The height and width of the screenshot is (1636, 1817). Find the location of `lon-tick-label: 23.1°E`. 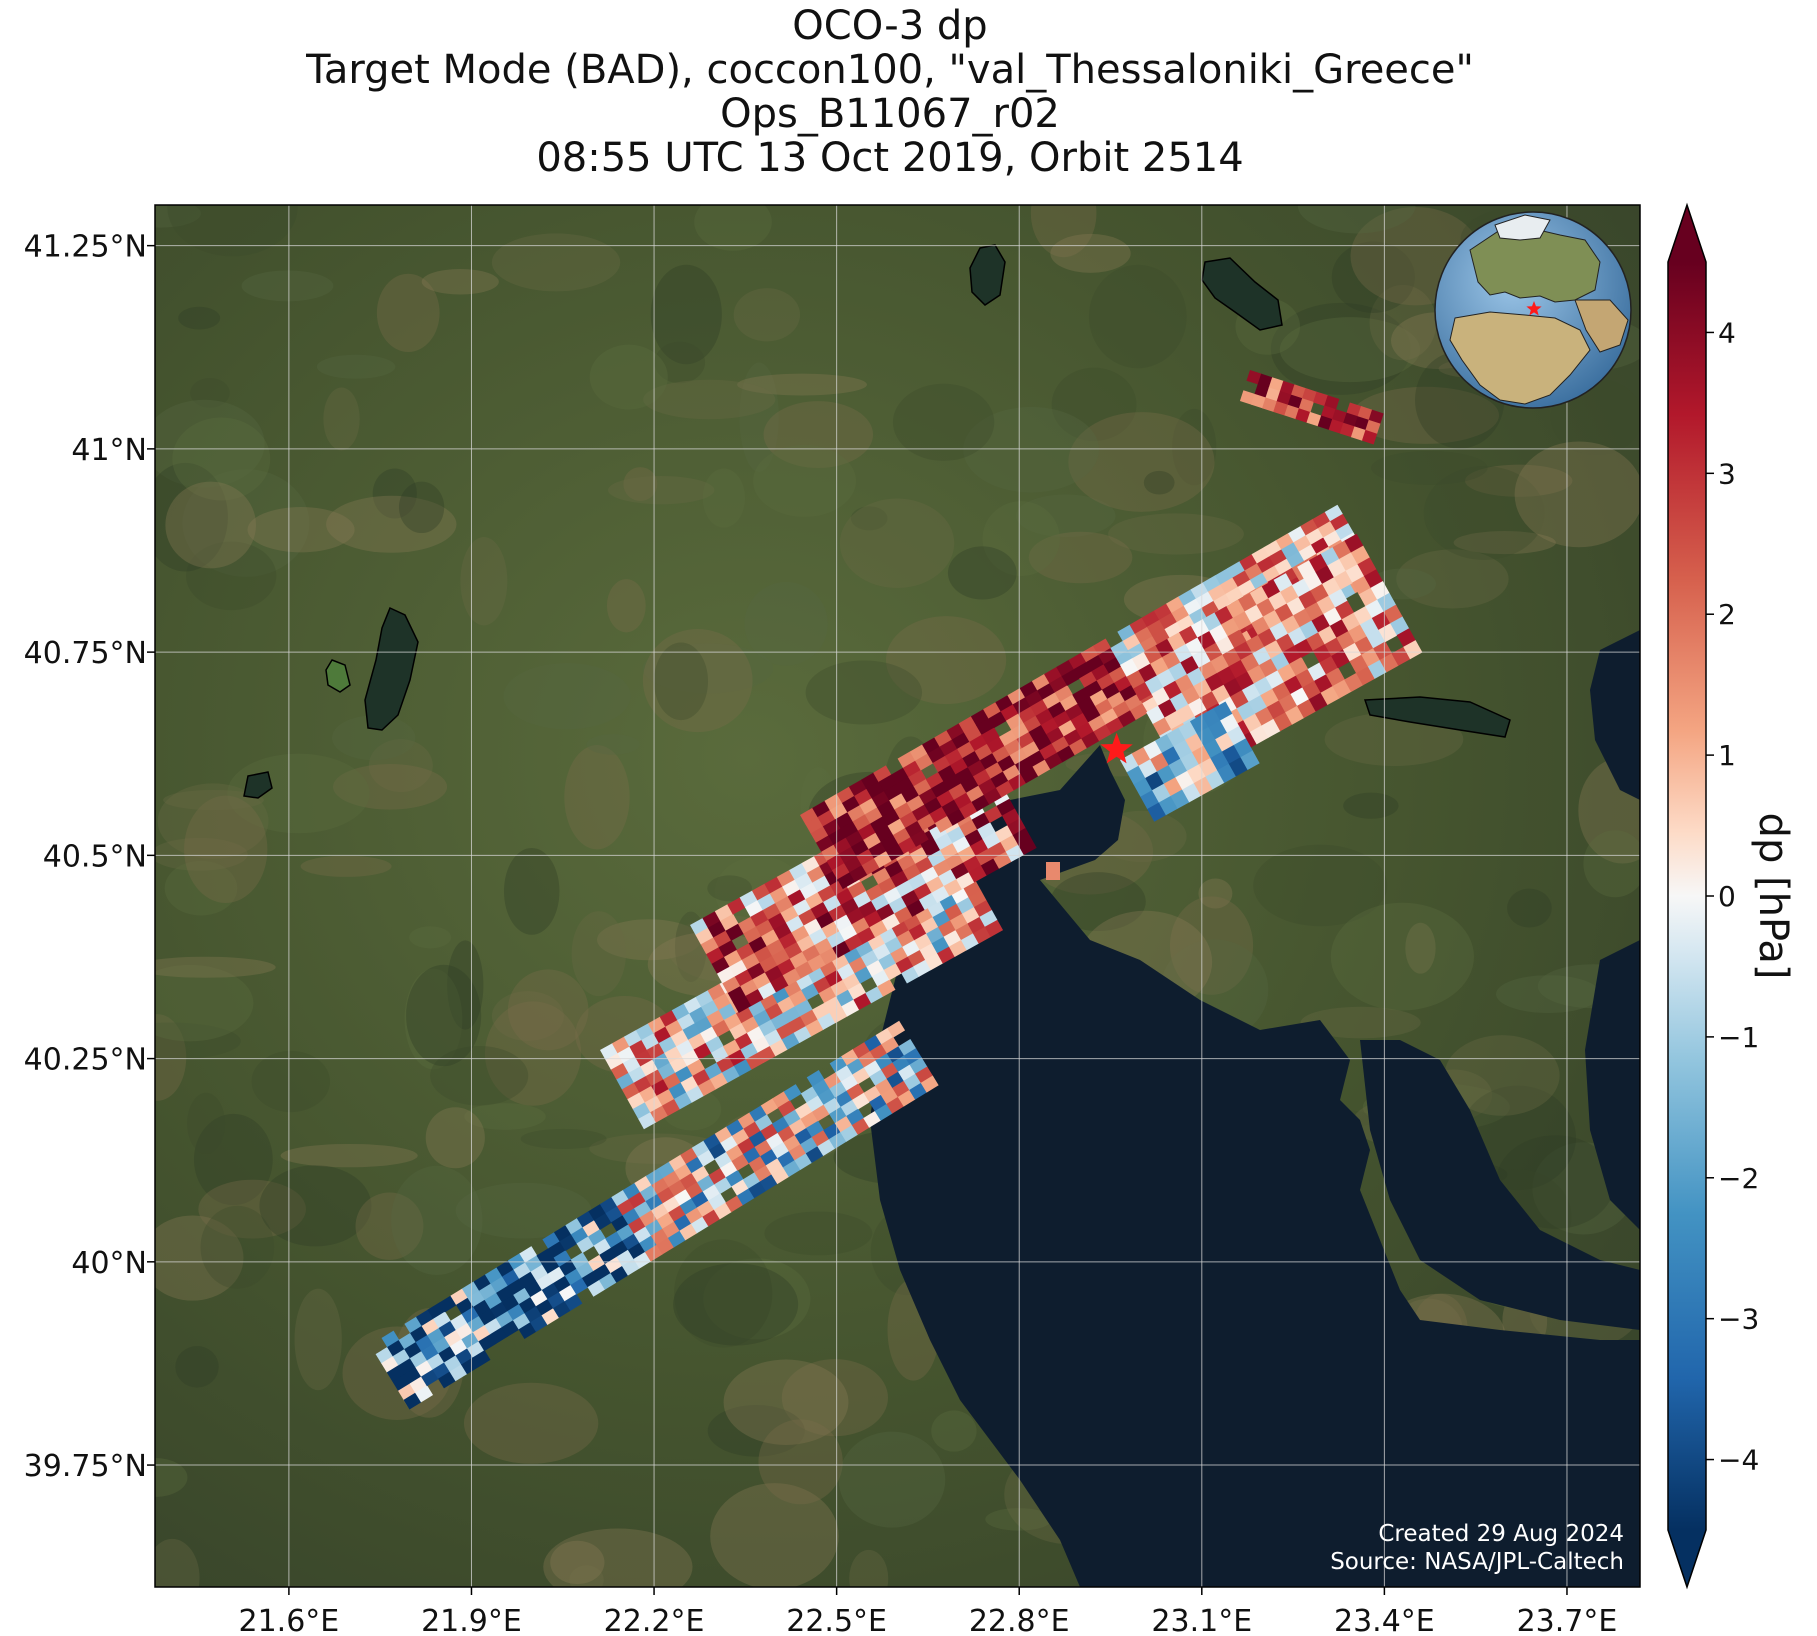

lon-tick-label: 23.1°E is located at coordinates (1201, 1620).